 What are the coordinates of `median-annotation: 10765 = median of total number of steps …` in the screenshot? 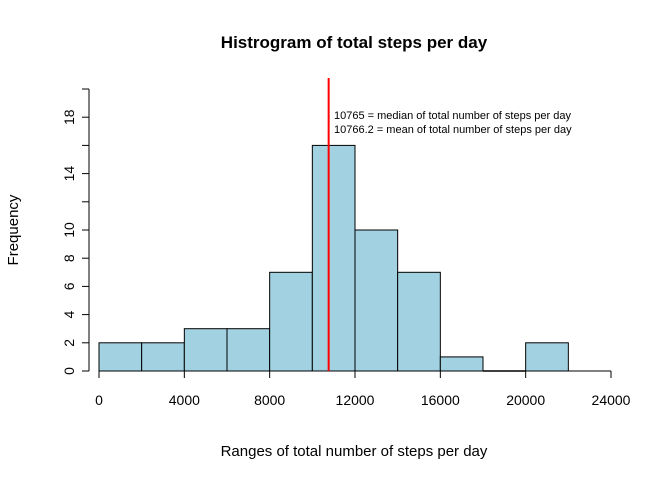 It's located at (452, 116).